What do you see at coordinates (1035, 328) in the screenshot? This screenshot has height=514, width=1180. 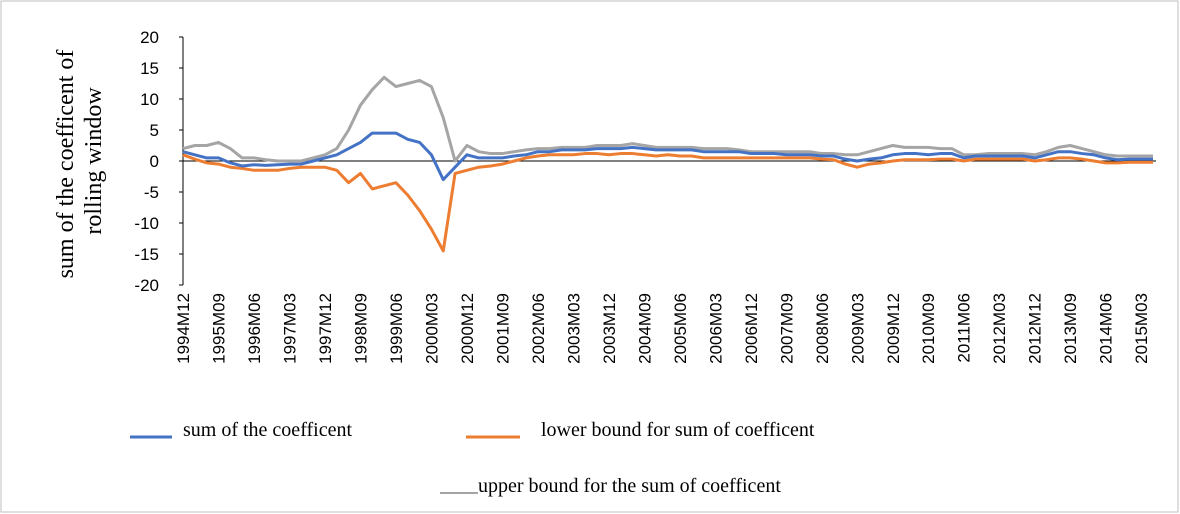 I see `x-tick-label: 2012M12` at bounding box center [1035, 328].